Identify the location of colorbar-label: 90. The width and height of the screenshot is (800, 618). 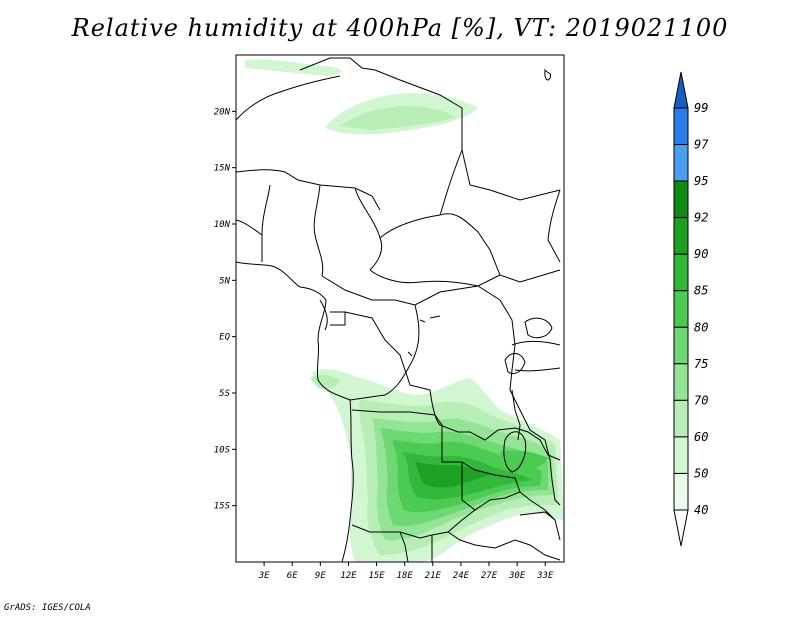
(701, 254).